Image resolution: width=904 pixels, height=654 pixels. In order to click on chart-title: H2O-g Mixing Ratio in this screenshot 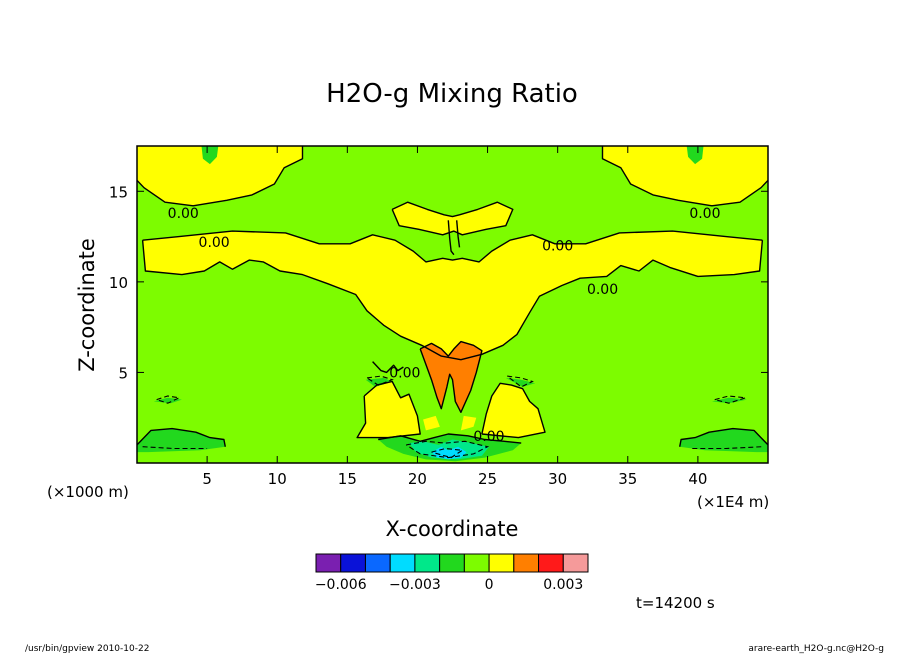, I will do `click(452, 94)`.